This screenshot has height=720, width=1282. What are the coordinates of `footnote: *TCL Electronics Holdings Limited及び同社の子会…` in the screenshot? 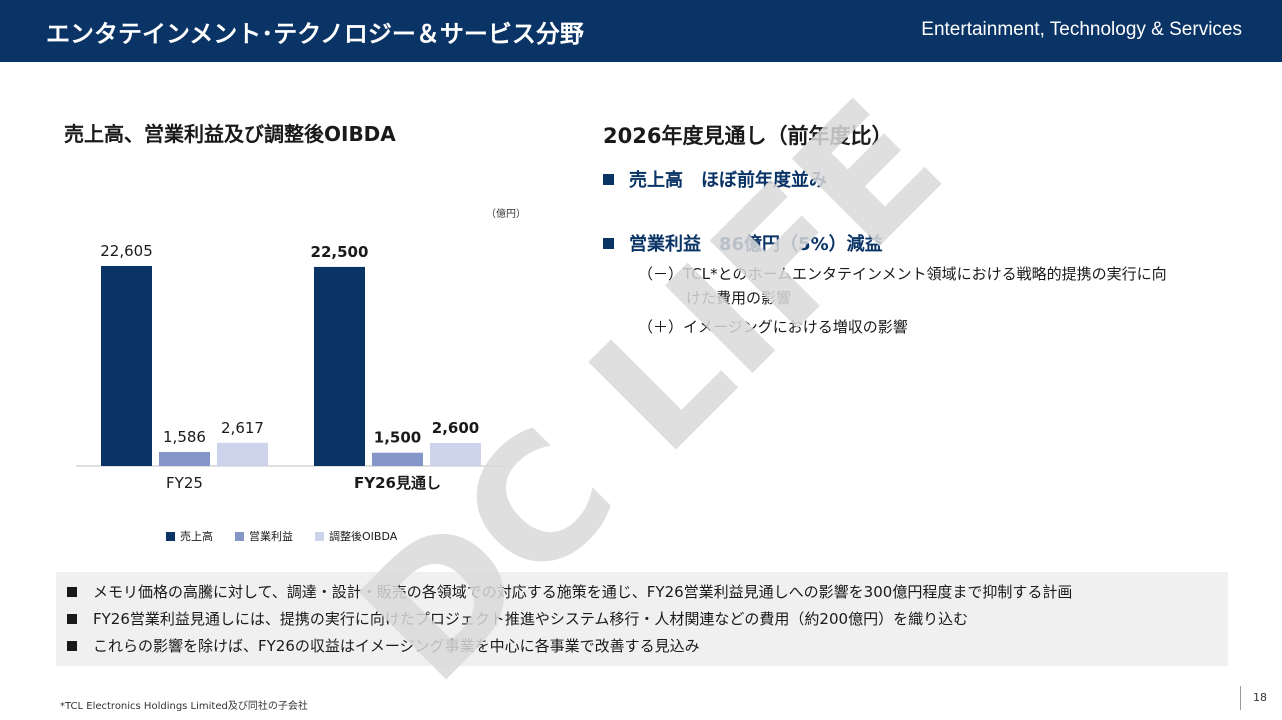 It's located at (184, 706).